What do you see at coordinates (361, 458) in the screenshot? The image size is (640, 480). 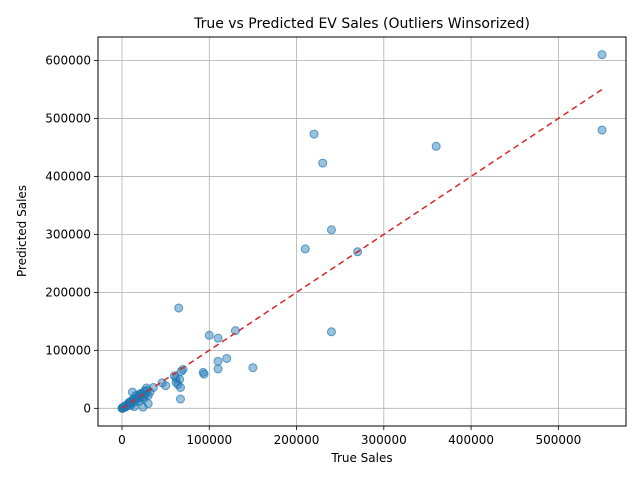 I see `x-axis-label: True Sales` at bounding box center [361, 458].